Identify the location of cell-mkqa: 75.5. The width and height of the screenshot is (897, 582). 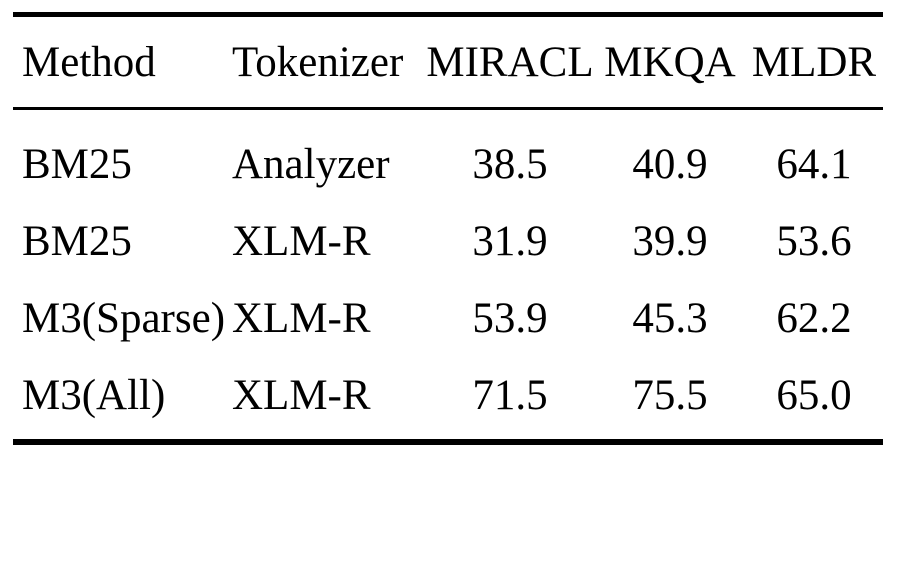
(670, 395).